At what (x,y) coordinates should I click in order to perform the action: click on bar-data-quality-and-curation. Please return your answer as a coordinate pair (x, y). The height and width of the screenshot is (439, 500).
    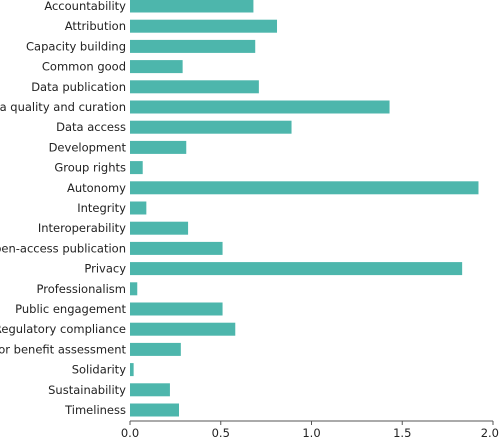
    Looking at the image, I should click on (260, 107).